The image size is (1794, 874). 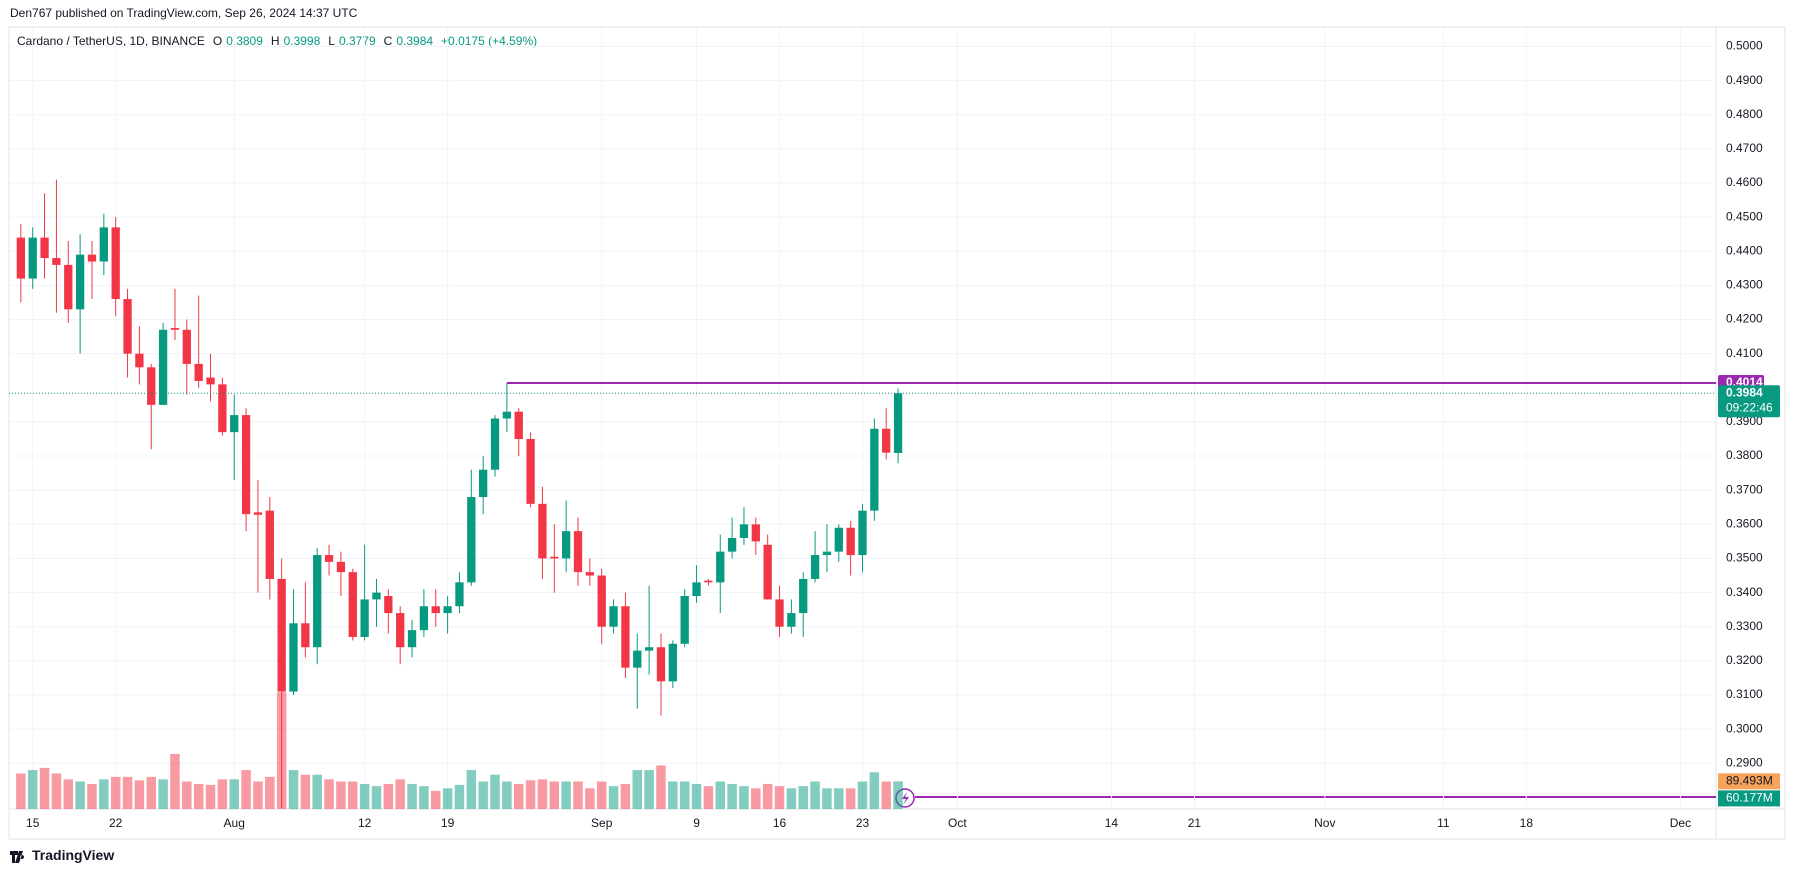 I want to click on x-tick-label: 12, so click(x=365, y=823).